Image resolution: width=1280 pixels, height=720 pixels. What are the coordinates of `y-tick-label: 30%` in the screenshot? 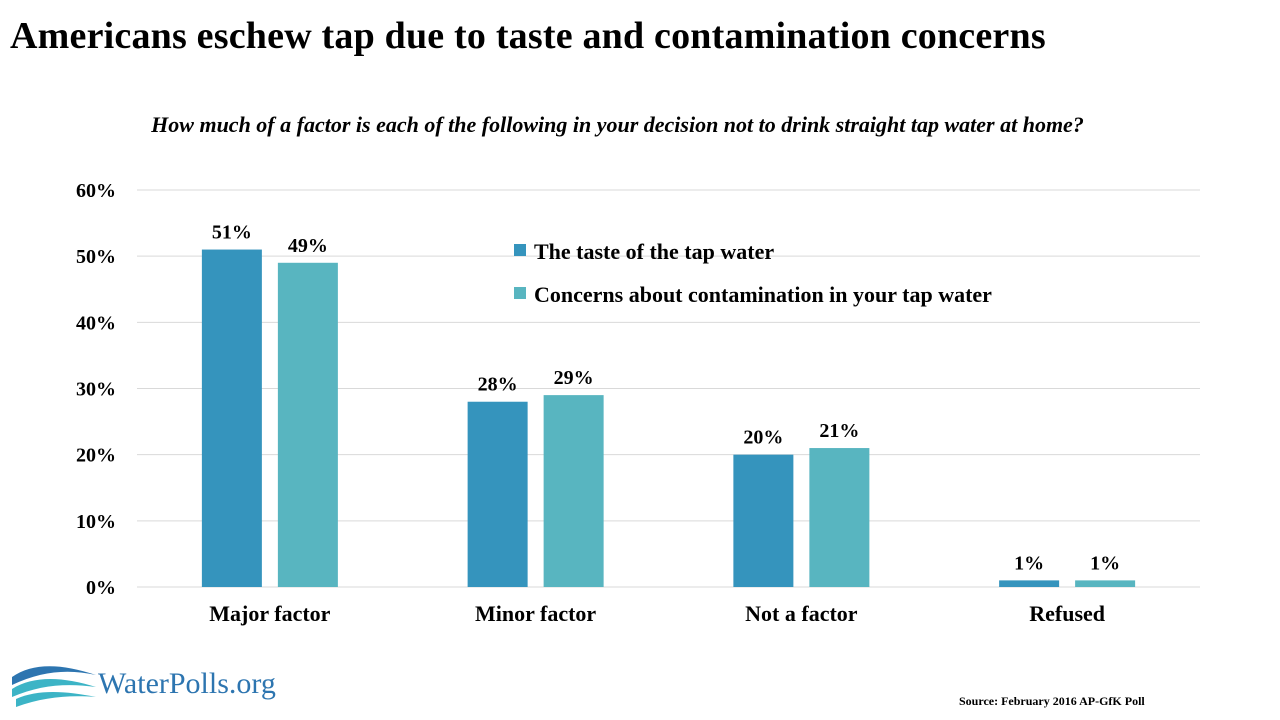 It's located at (96, 390).